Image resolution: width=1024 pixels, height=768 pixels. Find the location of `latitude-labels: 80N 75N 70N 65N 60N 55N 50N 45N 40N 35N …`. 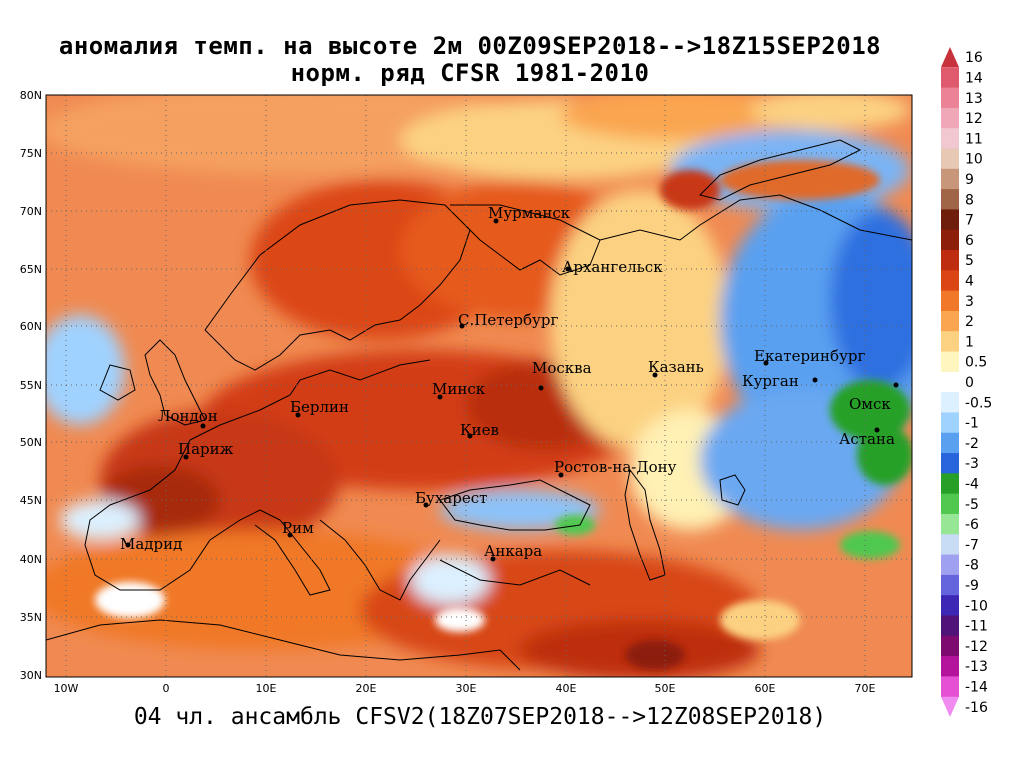

latitude-labels: 80N 75N 70N 65N 60N 55N 50N 45N 40N 35N … is located at coordinates (31, 385).